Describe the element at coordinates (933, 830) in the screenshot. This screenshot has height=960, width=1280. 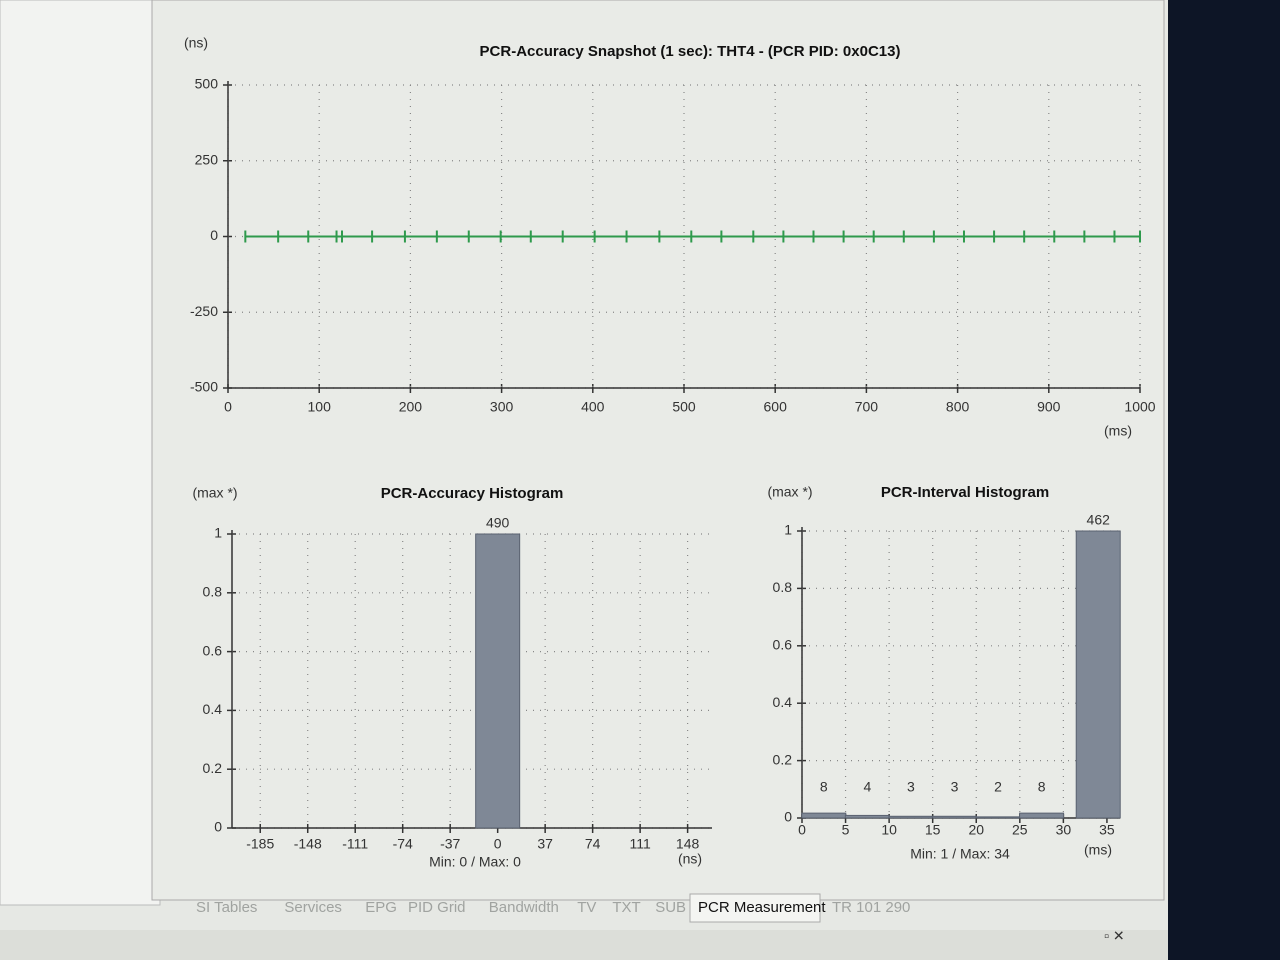
I see `x-tick-label: 15` at that location.